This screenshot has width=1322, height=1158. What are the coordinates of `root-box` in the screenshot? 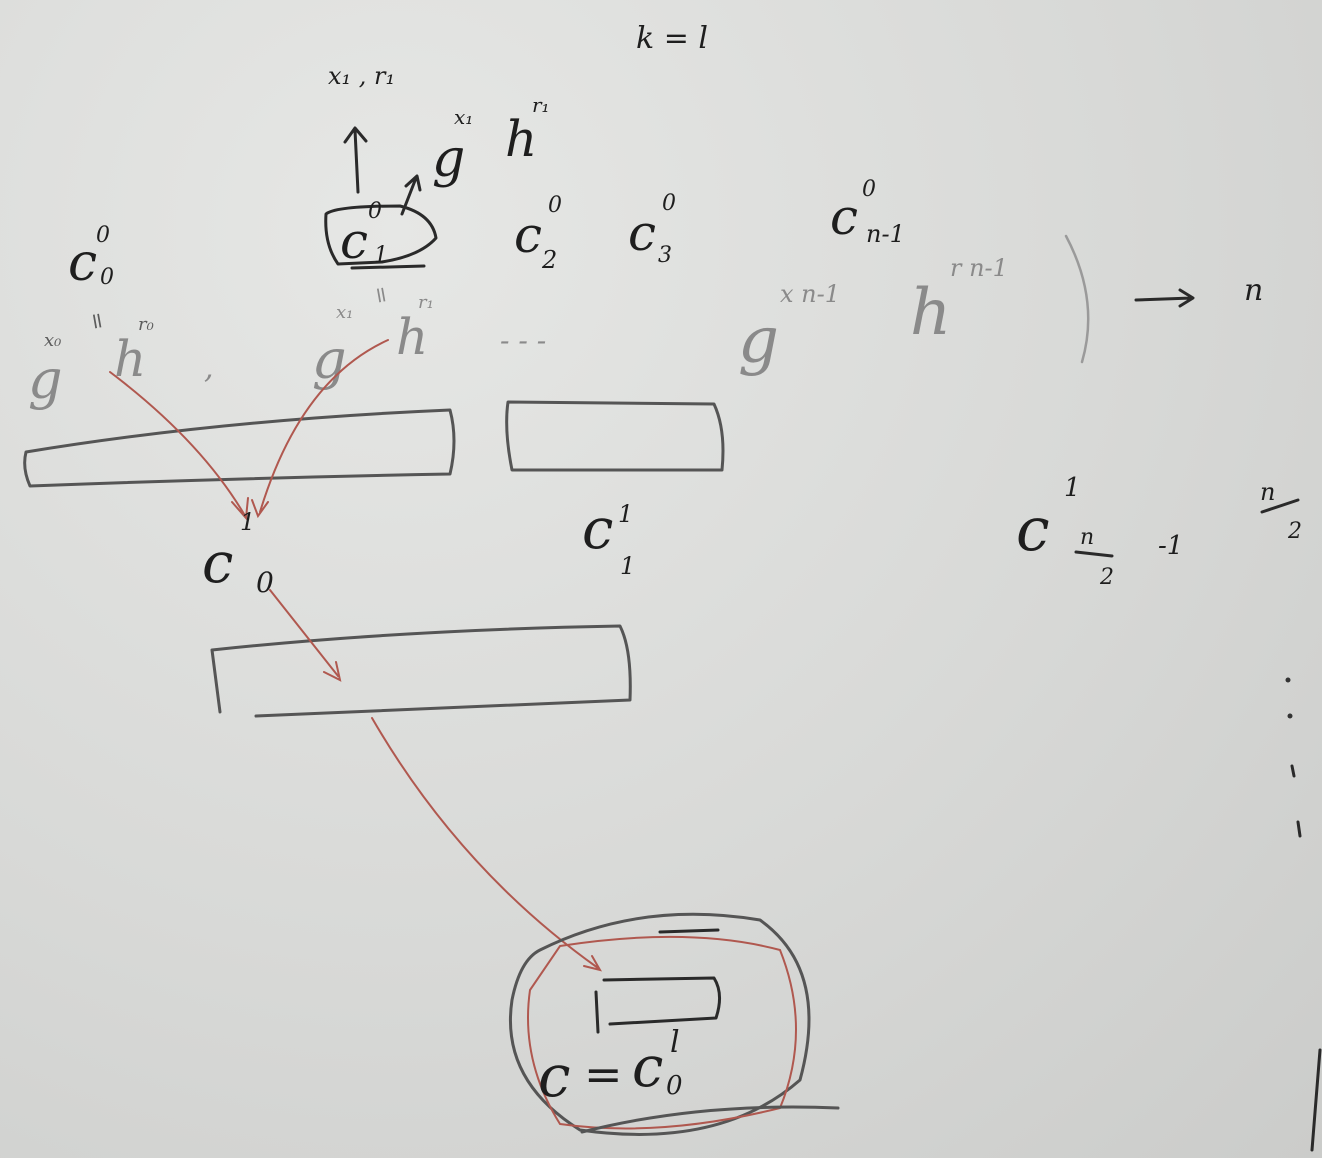 It's located at (657, 1005).